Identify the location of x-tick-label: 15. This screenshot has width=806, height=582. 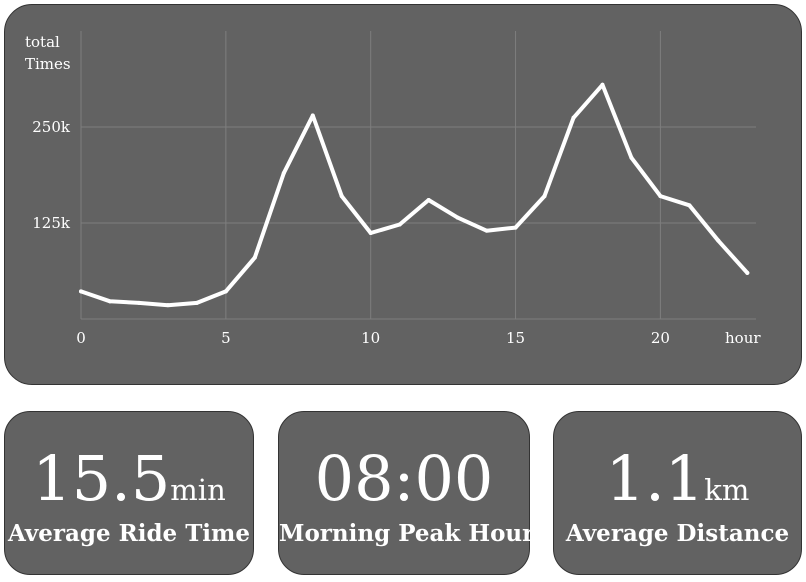
(515, 338).